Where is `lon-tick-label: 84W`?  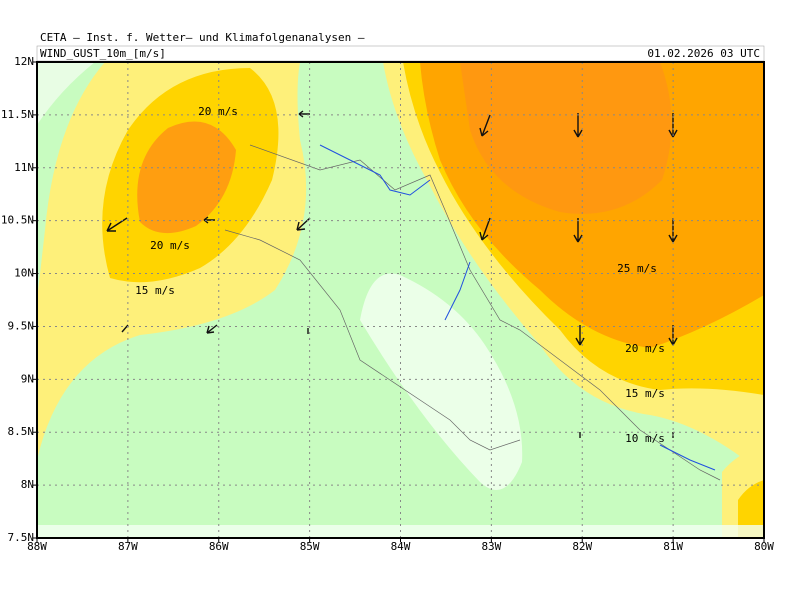
lon-tick-label: 84W is located at coordinates (401, 546).